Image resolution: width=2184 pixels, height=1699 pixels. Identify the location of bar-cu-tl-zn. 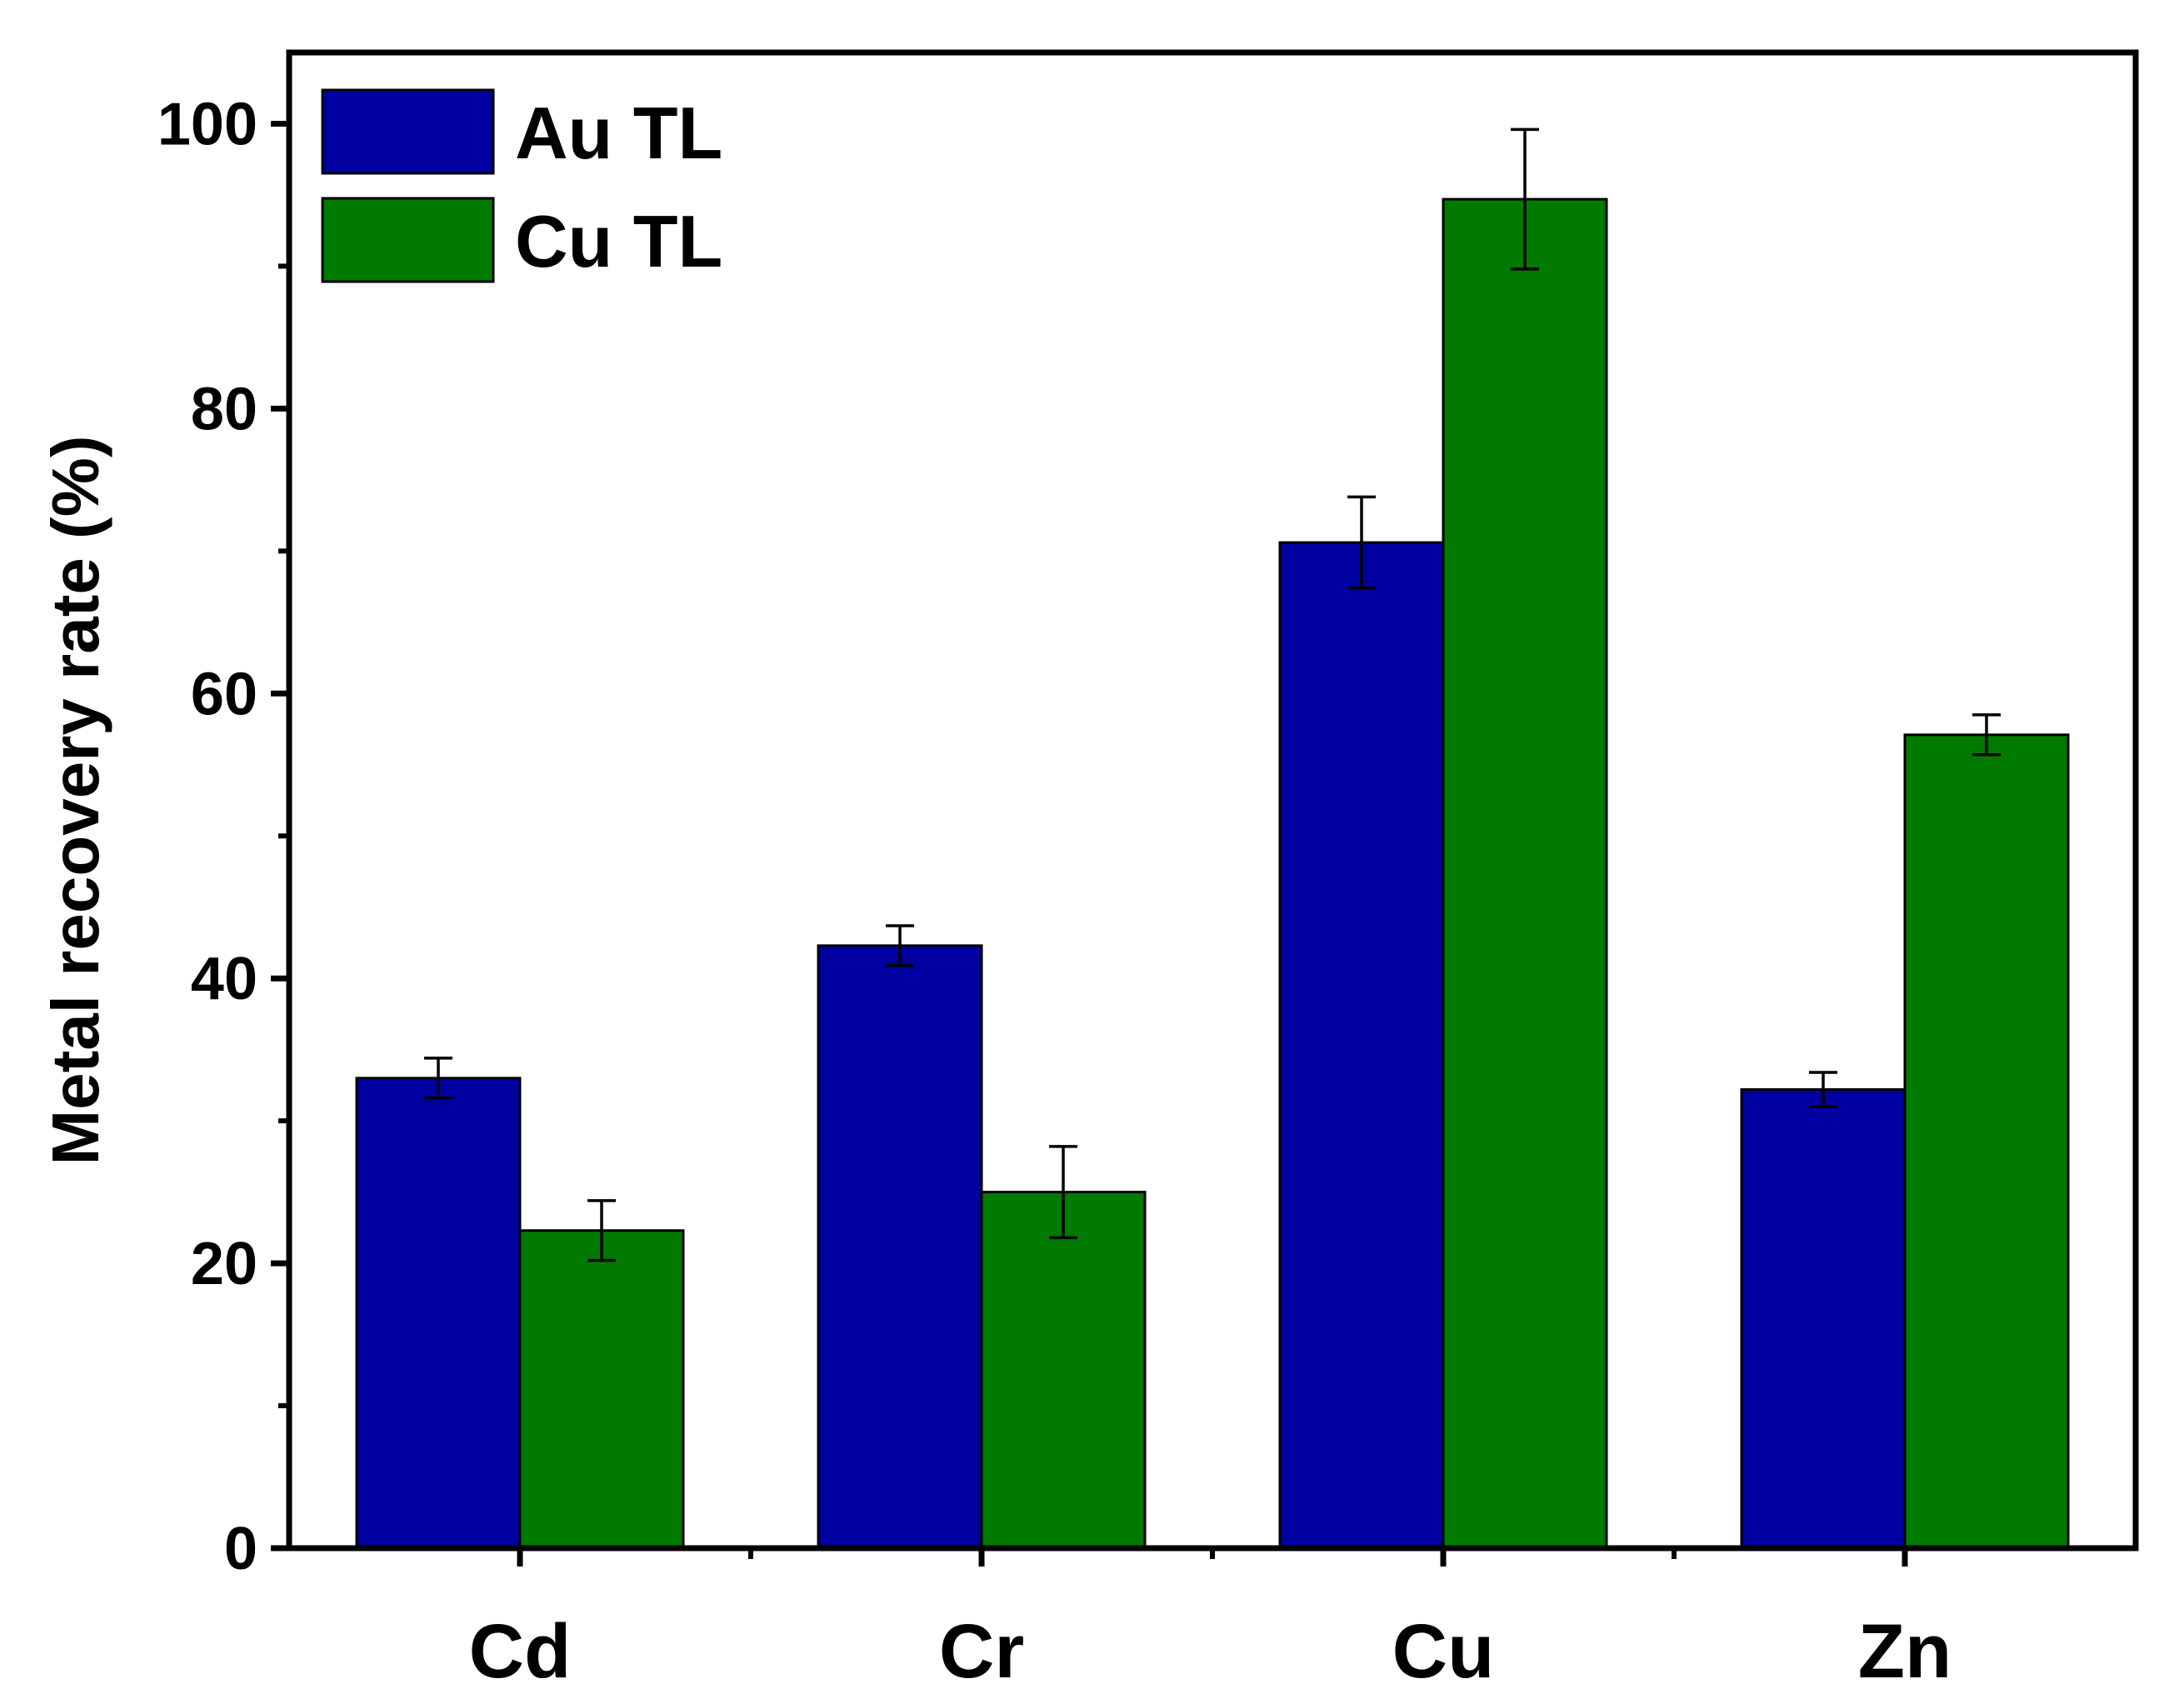
(1986, 1141).